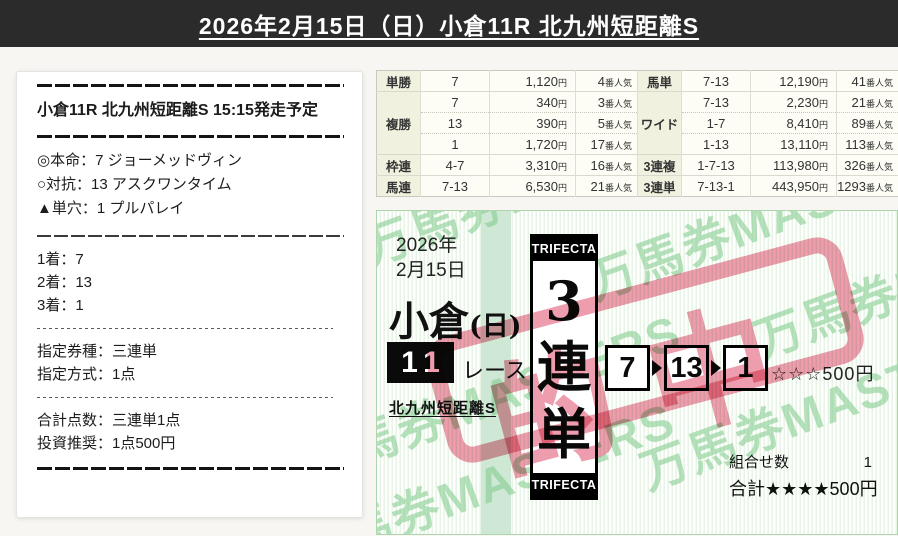 The height and width of the screenshot is (536, 898). Describe the element at coordinates (398, 165) in the screenshot. I see `bet-type-wakuren: 枠連` at that location.